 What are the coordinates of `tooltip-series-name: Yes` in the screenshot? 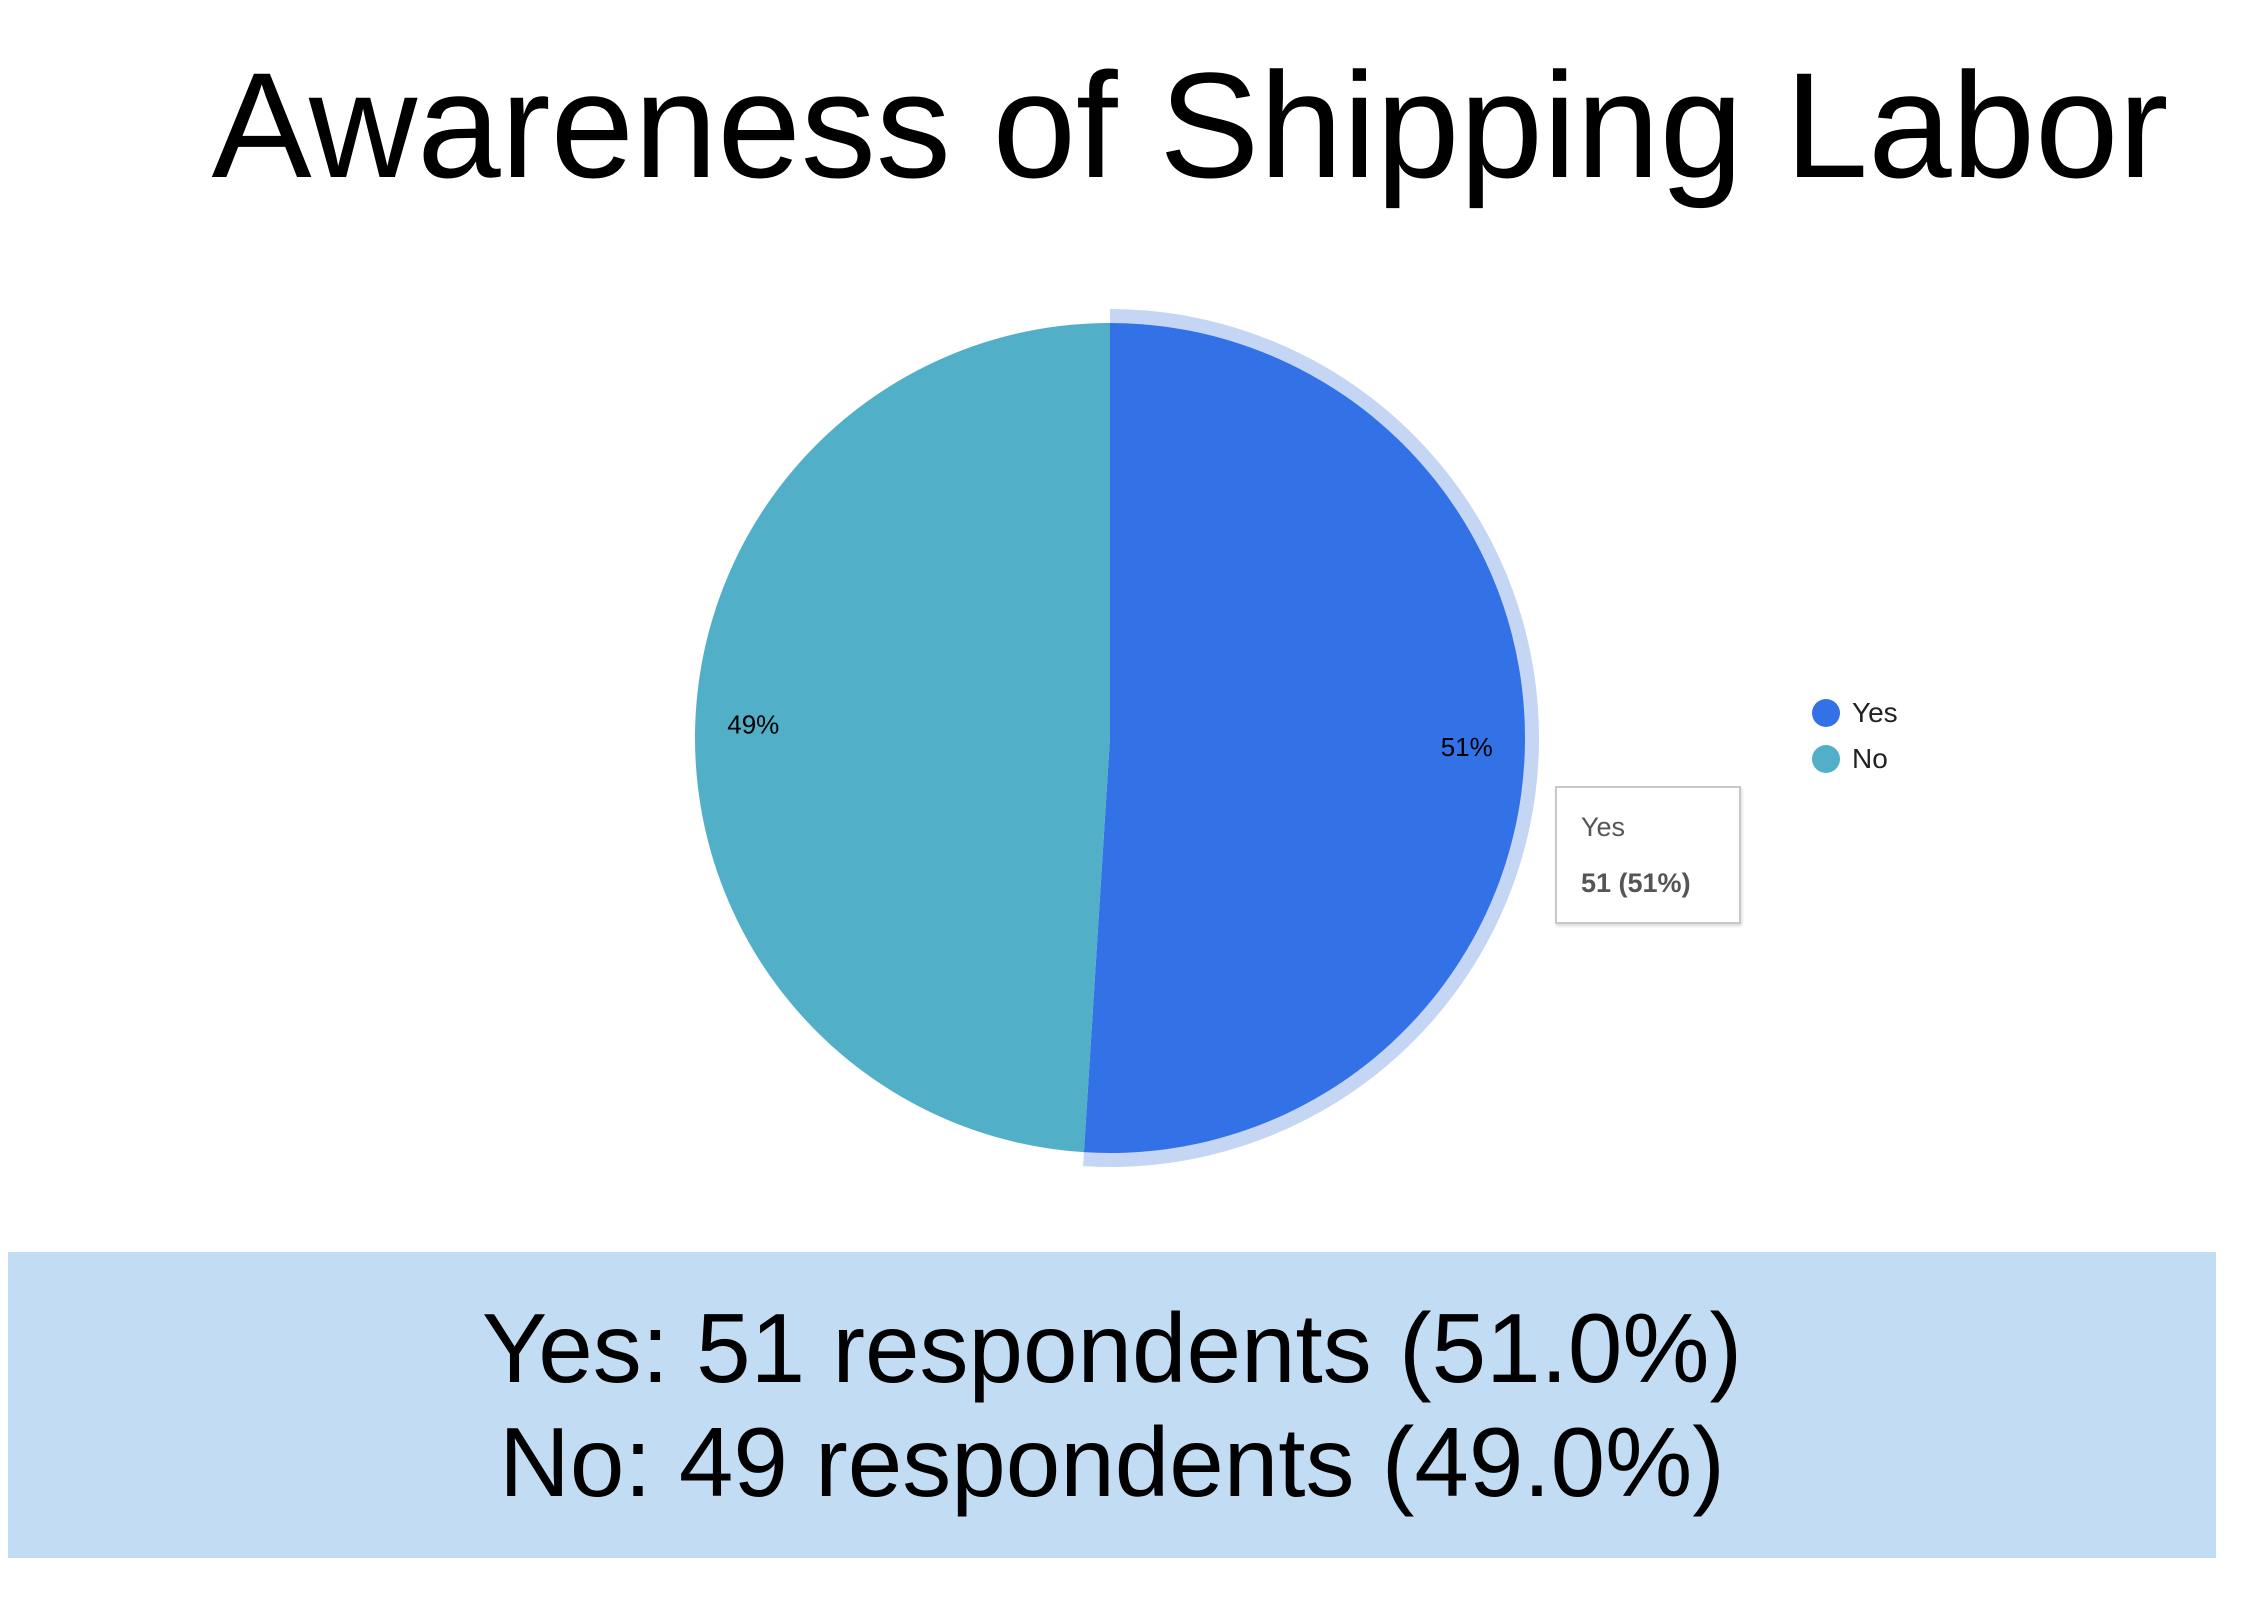 It's located at (1603, 827).